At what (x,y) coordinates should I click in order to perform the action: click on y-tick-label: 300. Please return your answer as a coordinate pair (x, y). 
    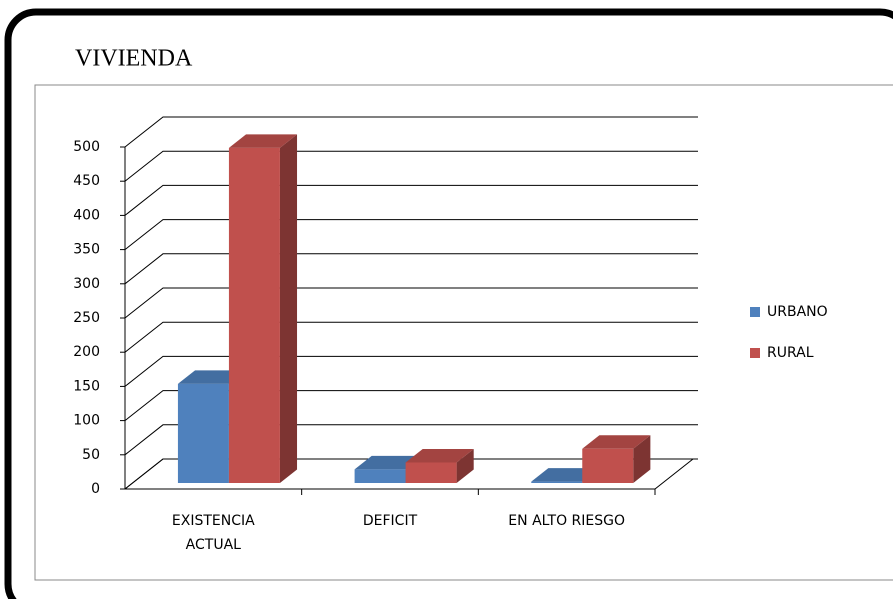
    Looking at the image, I should click on (86, 284).